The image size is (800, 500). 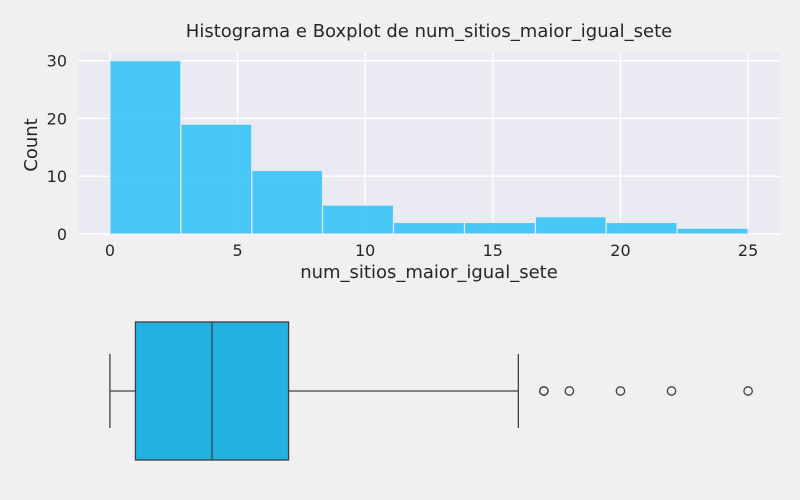 What do you see at coordinates (493, 250) in the screenshot?
I see `x-tick-label: 15` at bounding box center [493, 250].